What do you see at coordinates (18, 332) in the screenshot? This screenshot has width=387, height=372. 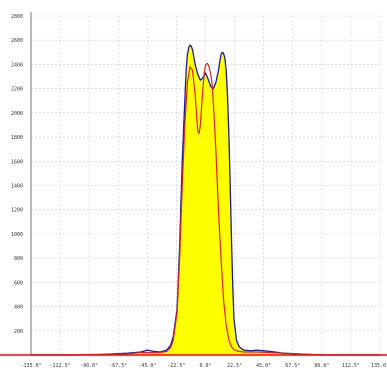 I see `y-tick-label: 200` at bounding box center [18, 332].